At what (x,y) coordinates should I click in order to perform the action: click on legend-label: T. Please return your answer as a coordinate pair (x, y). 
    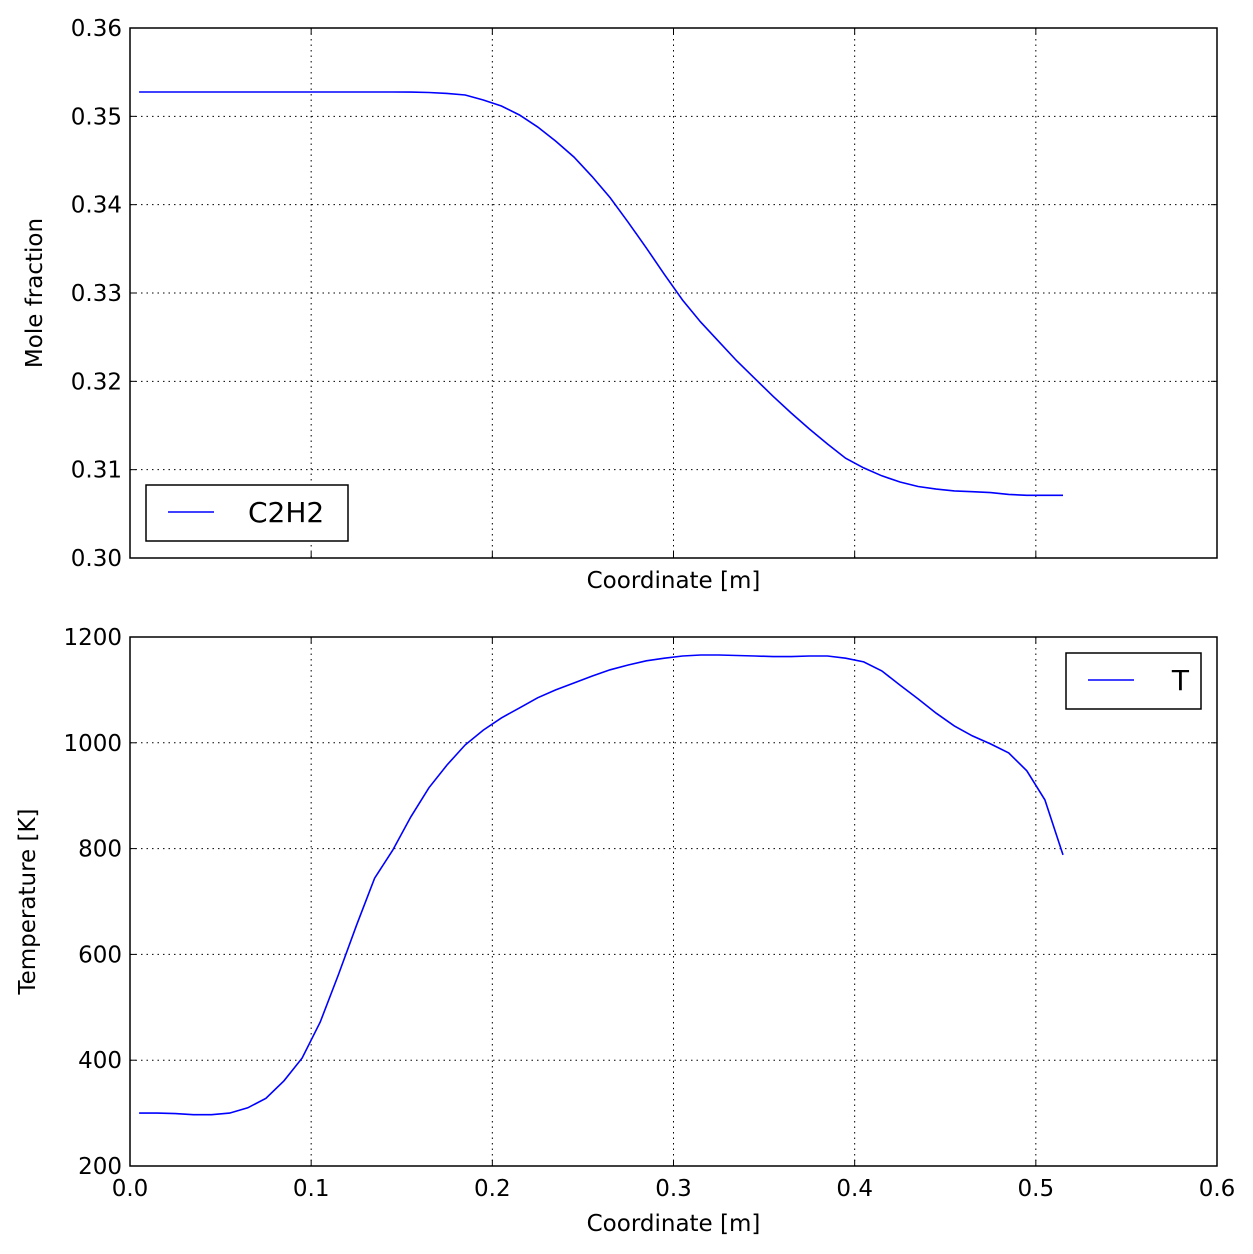
    Looking at the image, I should click on (1180, 680).